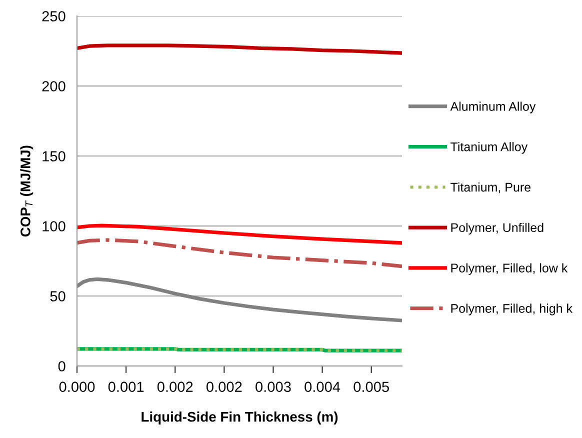 The width and height of the screenshot is (582, 438). I want to click on y-tick-label: 250, so click(54, 16).